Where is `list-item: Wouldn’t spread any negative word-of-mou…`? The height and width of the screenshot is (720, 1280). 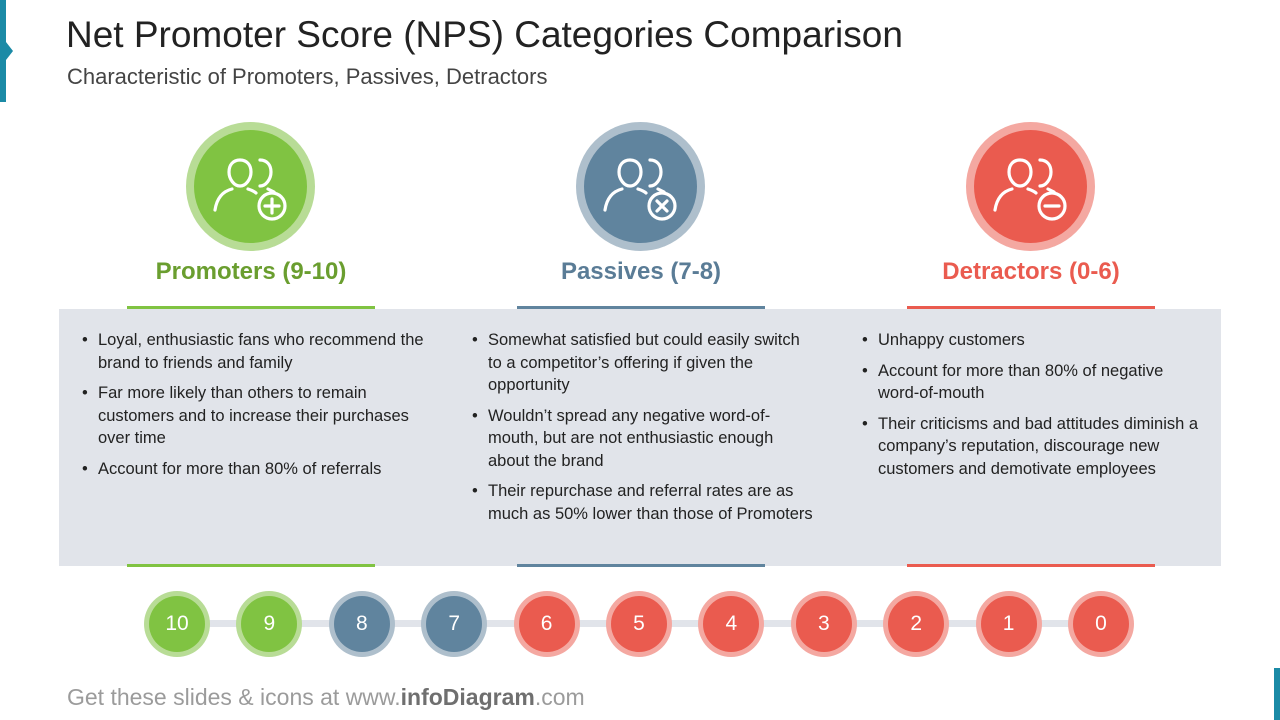 list-item: Wouldn’t spread any negative word-of-mou… is located at coordinates (642, 439).